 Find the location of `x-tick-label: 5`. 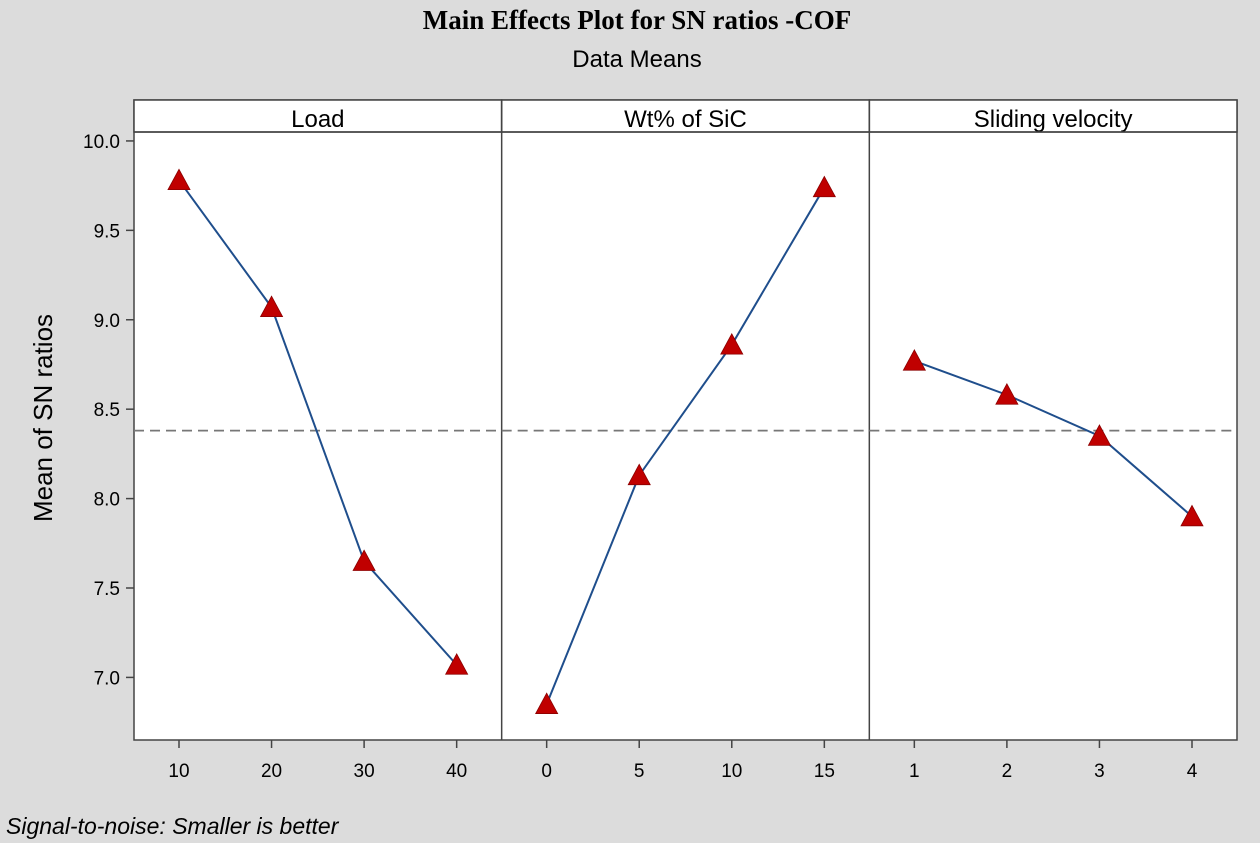

x-tick-label: 5 is located at coordinates (639, 771).